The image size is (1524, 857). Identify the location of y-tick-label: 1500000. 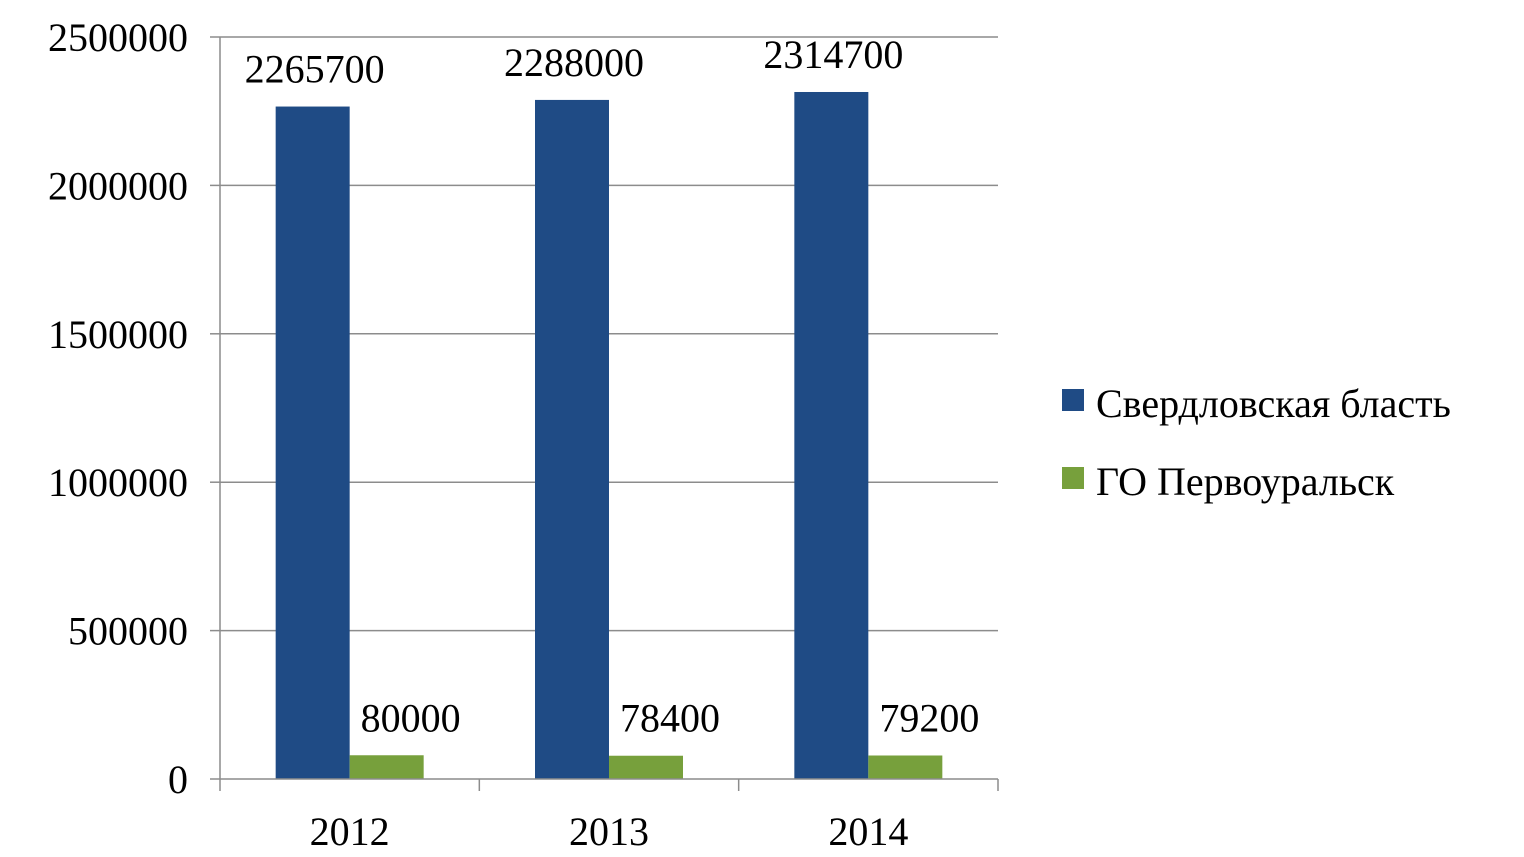
(118, 334).